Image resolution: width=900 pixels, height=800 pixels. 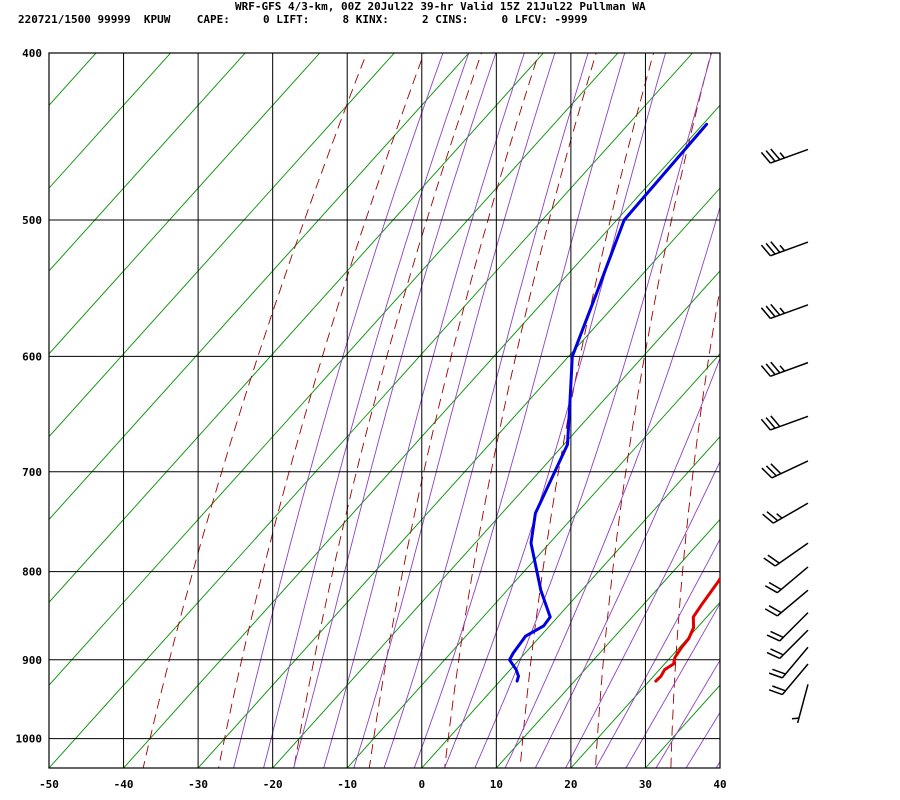 I want to click on x-tick-label: -50, so click(x=49, y=784).